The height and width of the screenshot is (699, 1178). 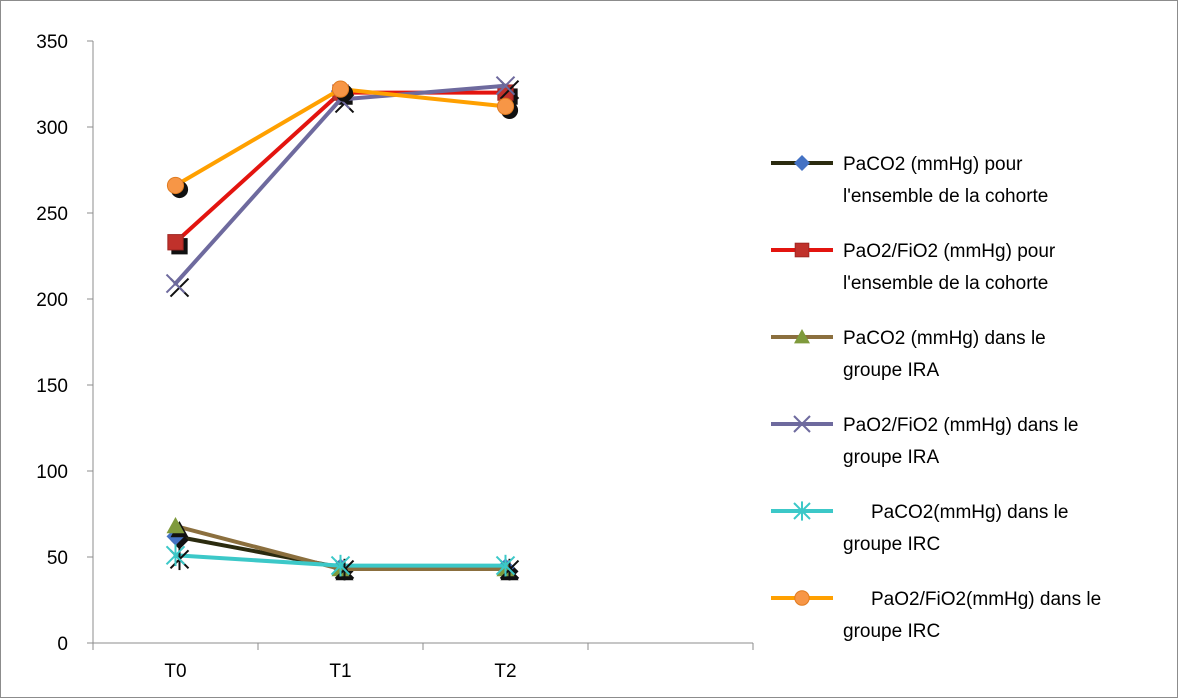 What do you see at coordinates (52, 128) in the screenshot?
I see `y-tick-label: 300` at bounding box center [52, 128].